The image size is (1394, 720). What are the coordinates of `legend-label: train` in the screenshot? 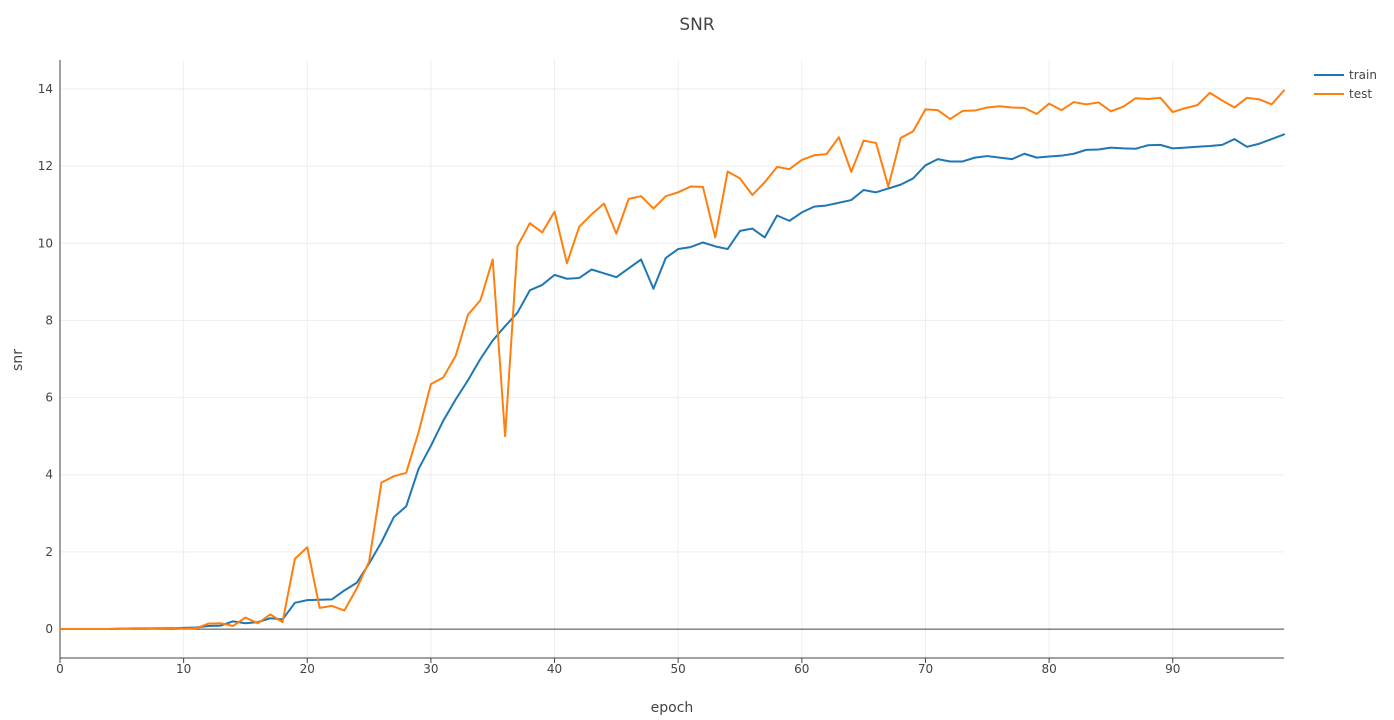 It's located at (1363, 75).